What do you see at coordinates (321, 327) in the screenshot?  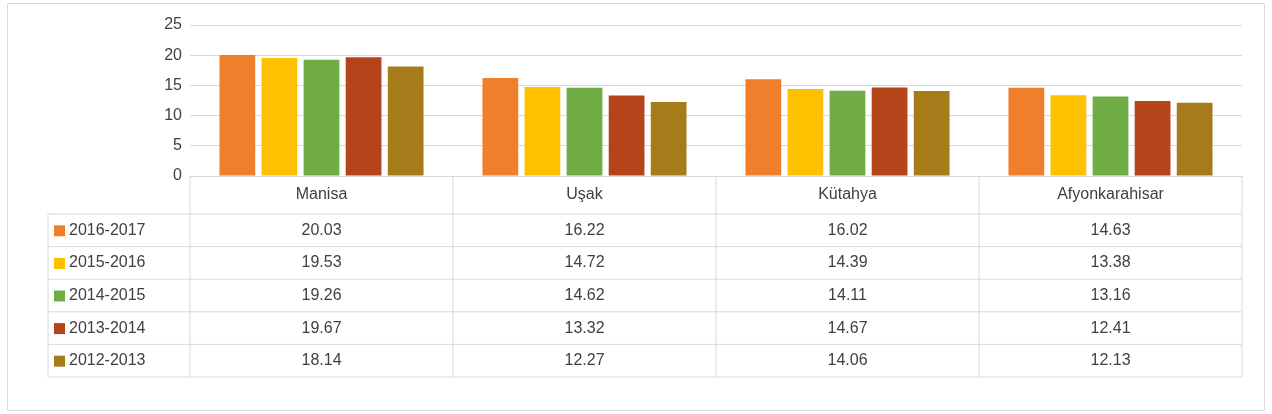 I see `data-label: 19.67` at bounding box center [321, 327].